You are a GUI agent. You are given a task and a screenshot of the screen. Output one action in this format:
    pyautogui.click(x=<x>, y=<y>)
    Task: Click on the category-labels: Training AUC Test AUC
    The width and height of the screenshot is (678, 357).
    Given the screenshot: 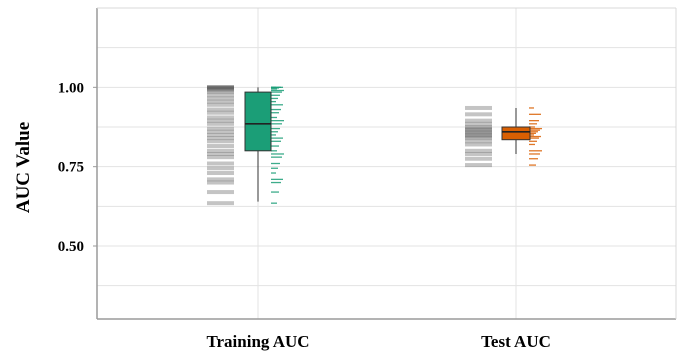 What is the action you would take?
    pyautogui.click(x=378, y=341)
    